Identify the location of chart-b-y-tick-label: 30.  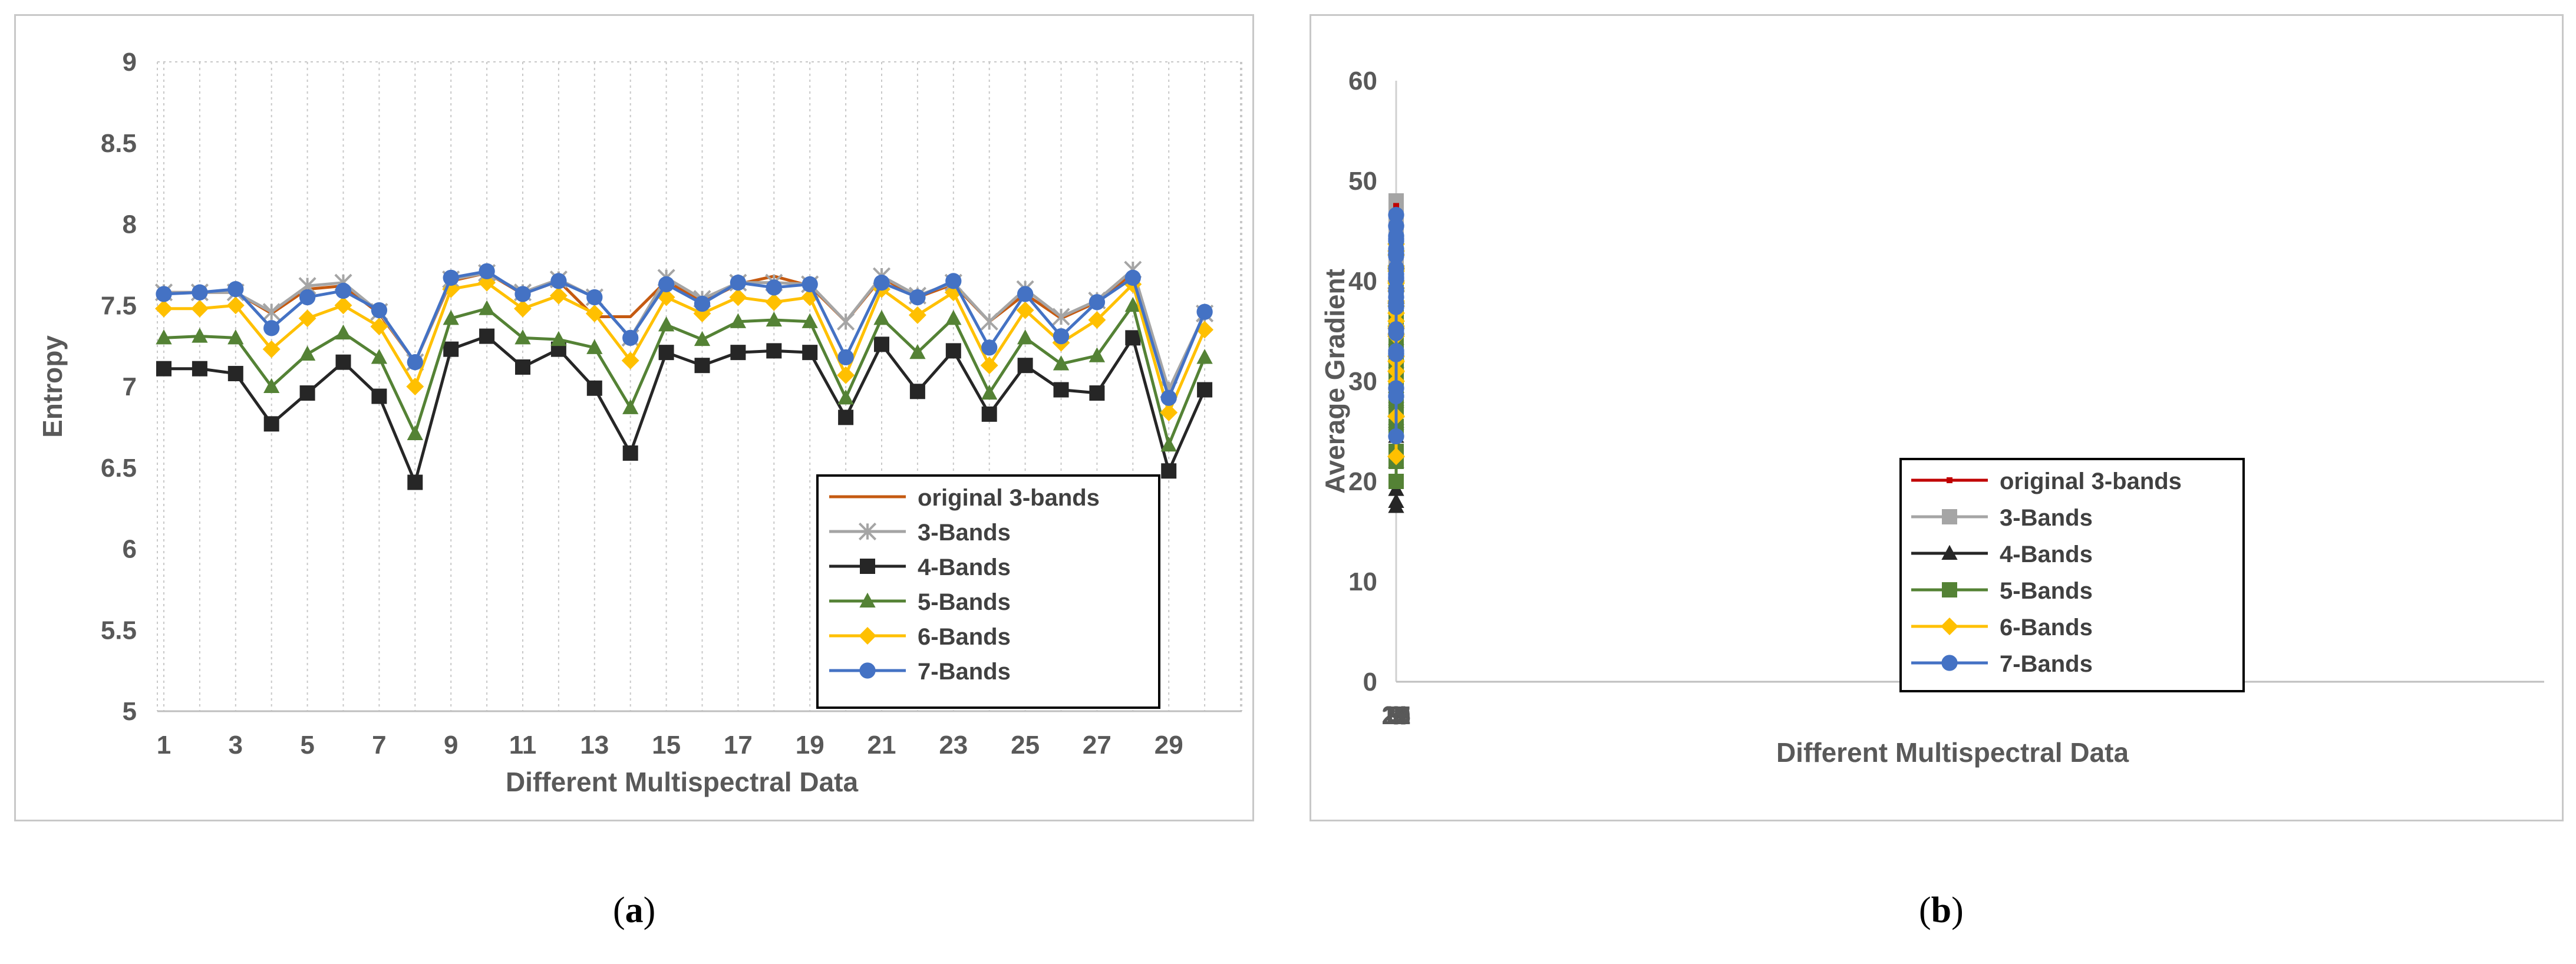
(1363, 381).